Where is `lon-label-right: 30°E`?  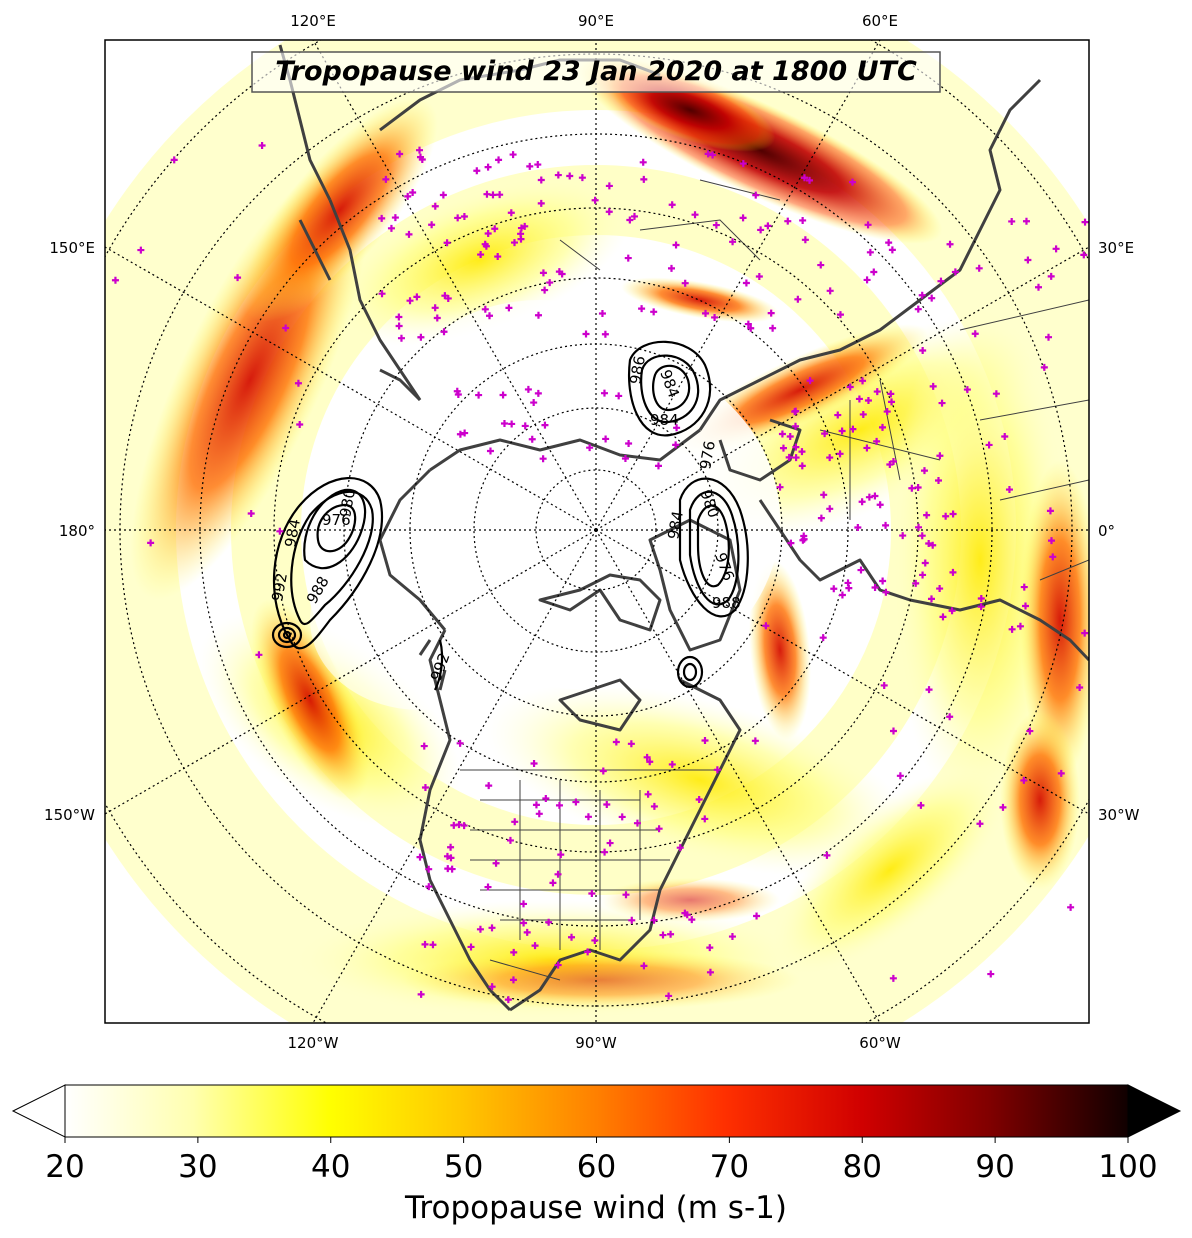
lon-label-right: 30°E is located at coordinates (1116, 248).